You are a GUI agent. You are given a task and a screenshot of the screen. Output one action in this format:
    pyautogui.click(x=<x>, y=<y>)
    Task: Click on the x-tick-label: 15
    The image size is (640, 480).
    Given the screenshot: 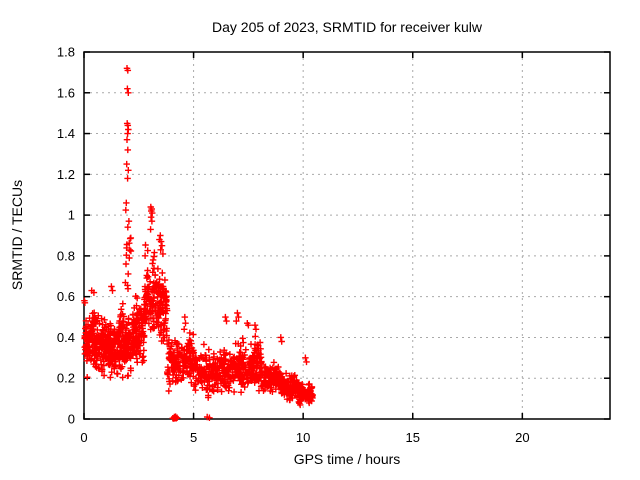 What is the action you would take?
    pyautogui.click(x=413, y=437)
    